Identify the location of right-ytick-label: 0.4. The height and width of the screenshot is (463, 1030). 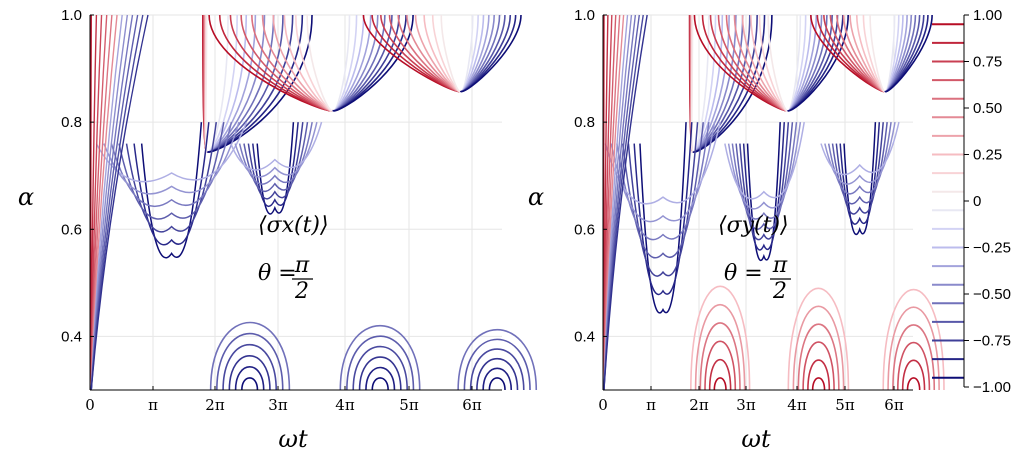
(584, 336).